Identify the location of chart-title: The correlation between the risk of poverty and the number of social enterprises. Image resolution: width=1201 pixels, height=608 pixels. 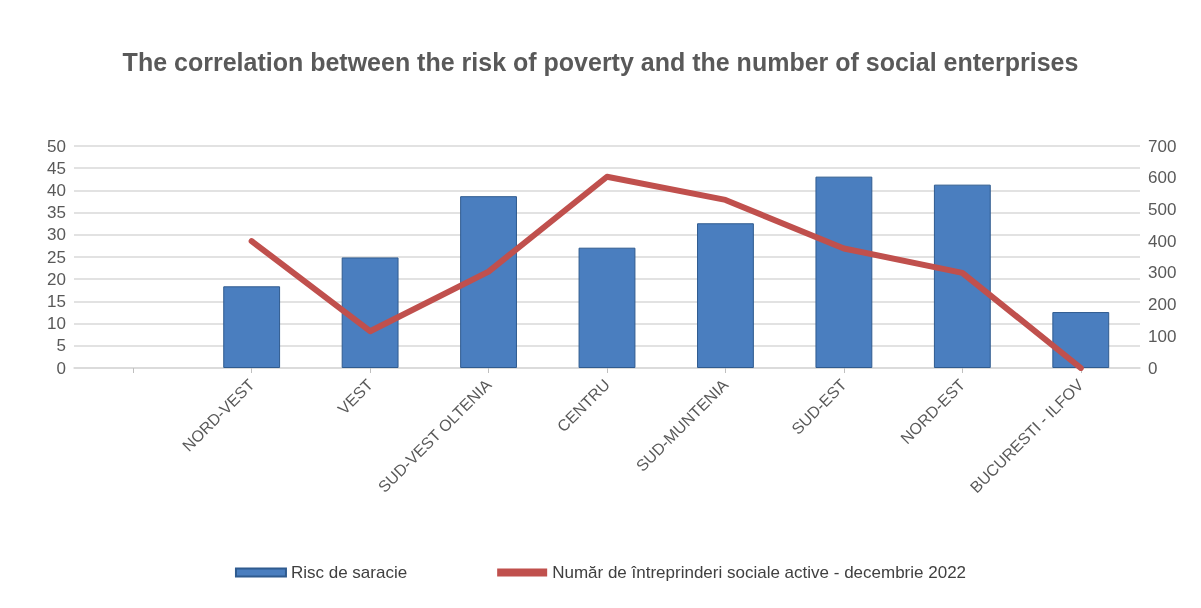
(600, 62).